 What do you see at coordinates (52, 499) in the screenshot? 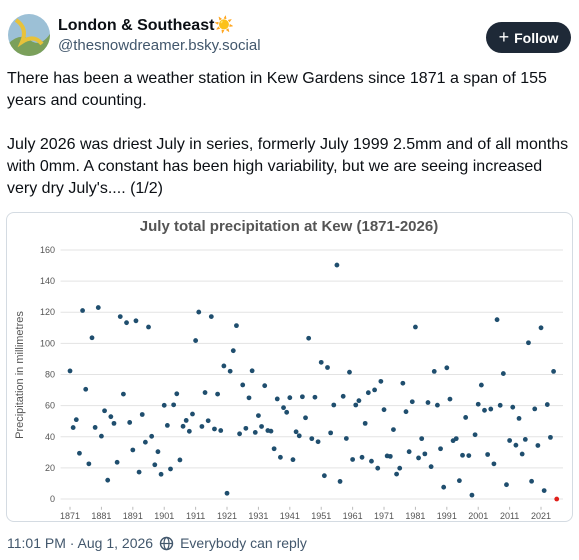
I see `y-tick-label: 0` at bounding box center [52, 499].